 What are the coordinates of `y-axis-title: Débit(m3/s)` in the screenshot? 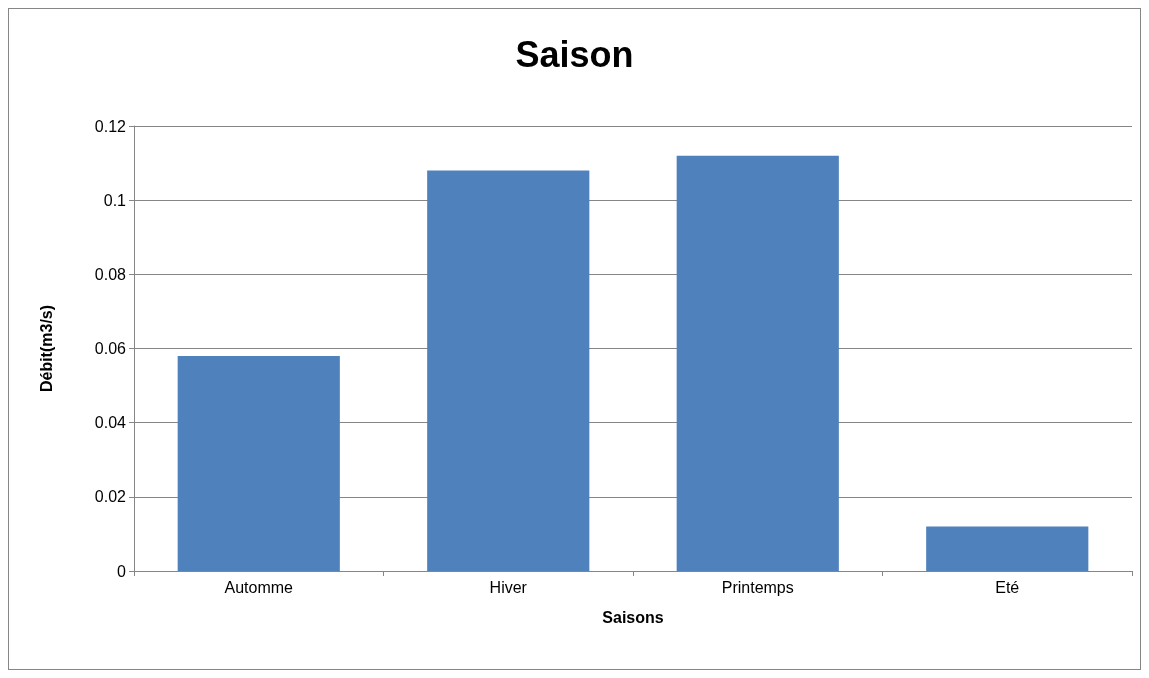 It's located at (46, 348).